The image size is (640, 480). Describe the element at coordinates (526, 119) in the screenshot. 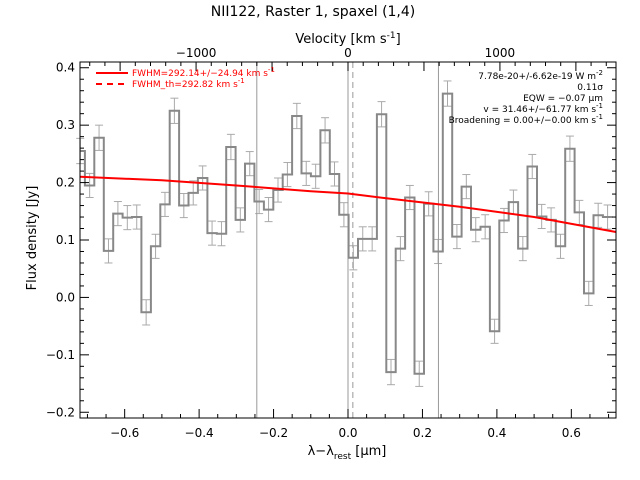

I see `fit-annotation: Broadening = 0.00+/−0.00 km s-1` at that location.